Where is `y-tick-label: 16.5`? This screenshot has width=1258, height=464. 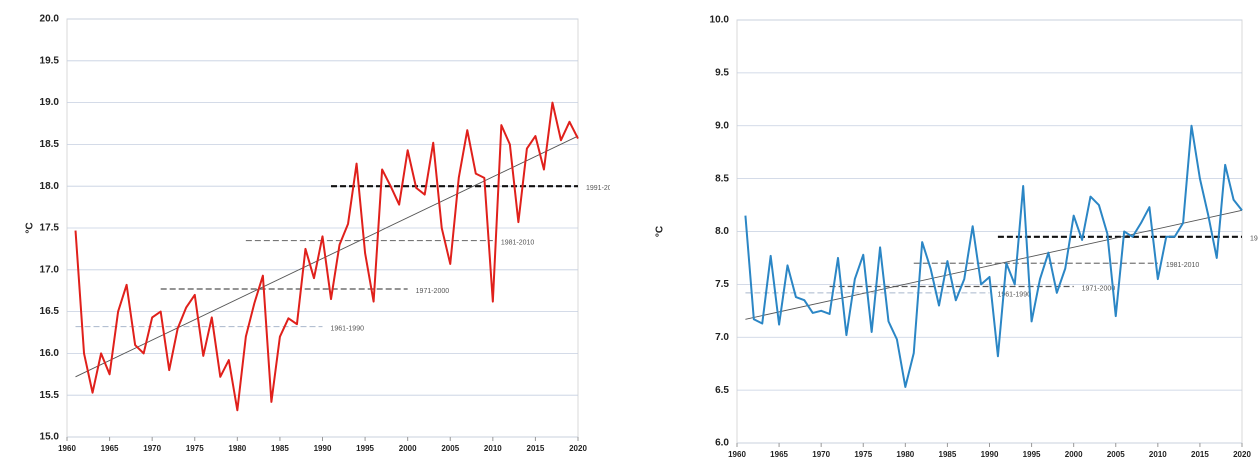
y-tick-label: 16.5 is located at coordinates (50, 311).